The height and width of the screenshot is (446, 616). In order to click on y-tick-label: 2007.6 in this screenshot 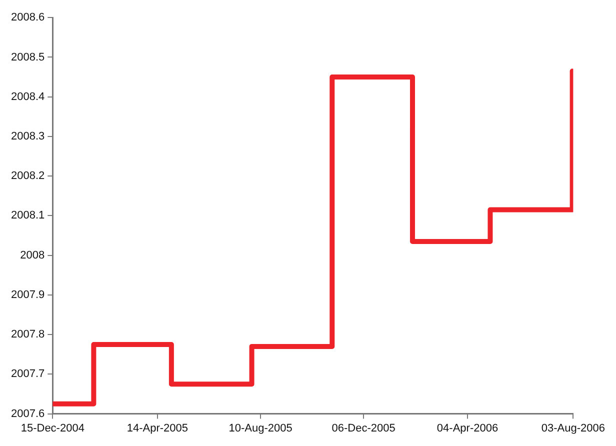, I will do `click(27, 414)`.